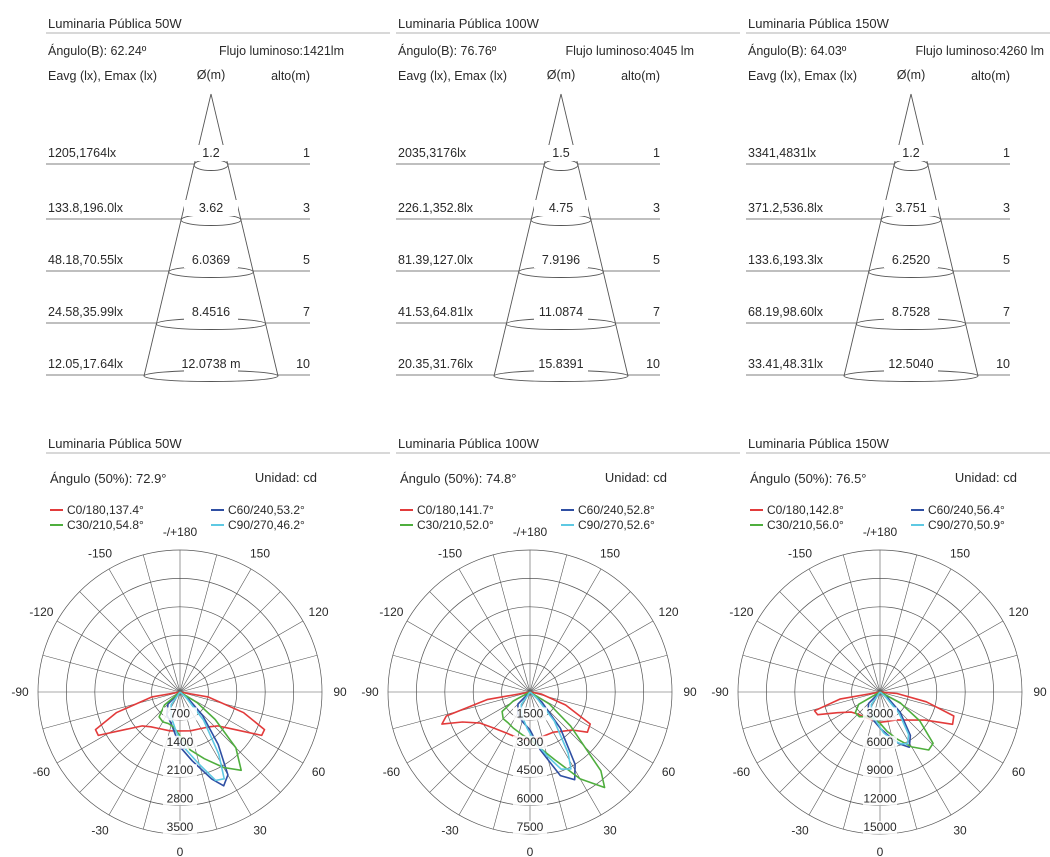 This screenshot has height=857, width=1050. I want to click on legend-label: C90/270,46.2°, so click(266, 525).